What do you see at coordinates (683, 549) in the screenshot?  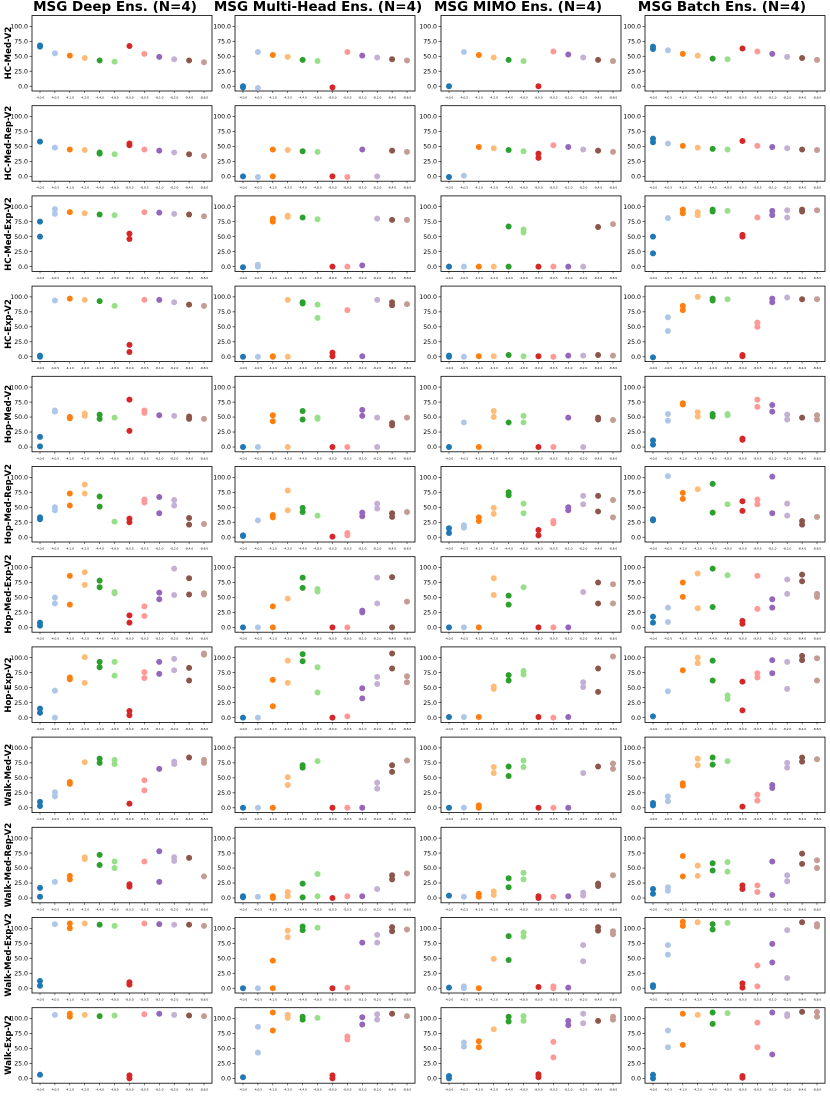 I see `x-tick-label: -4,1.0` at bounding box center [683, 549].